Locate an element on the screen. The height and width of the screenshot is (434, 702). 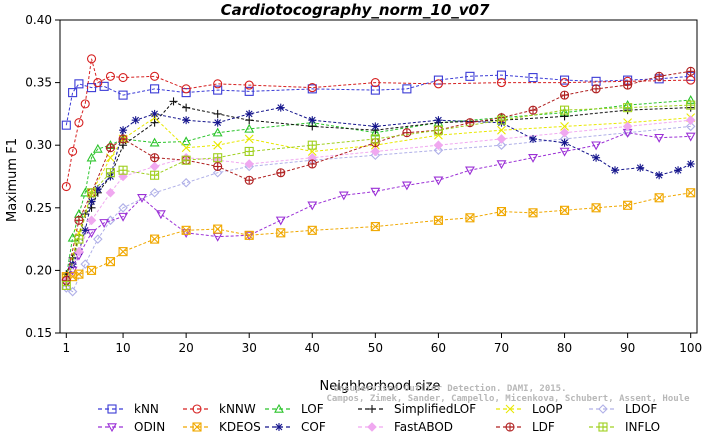
legend-item: kNN is located at coordinates (128, 409).